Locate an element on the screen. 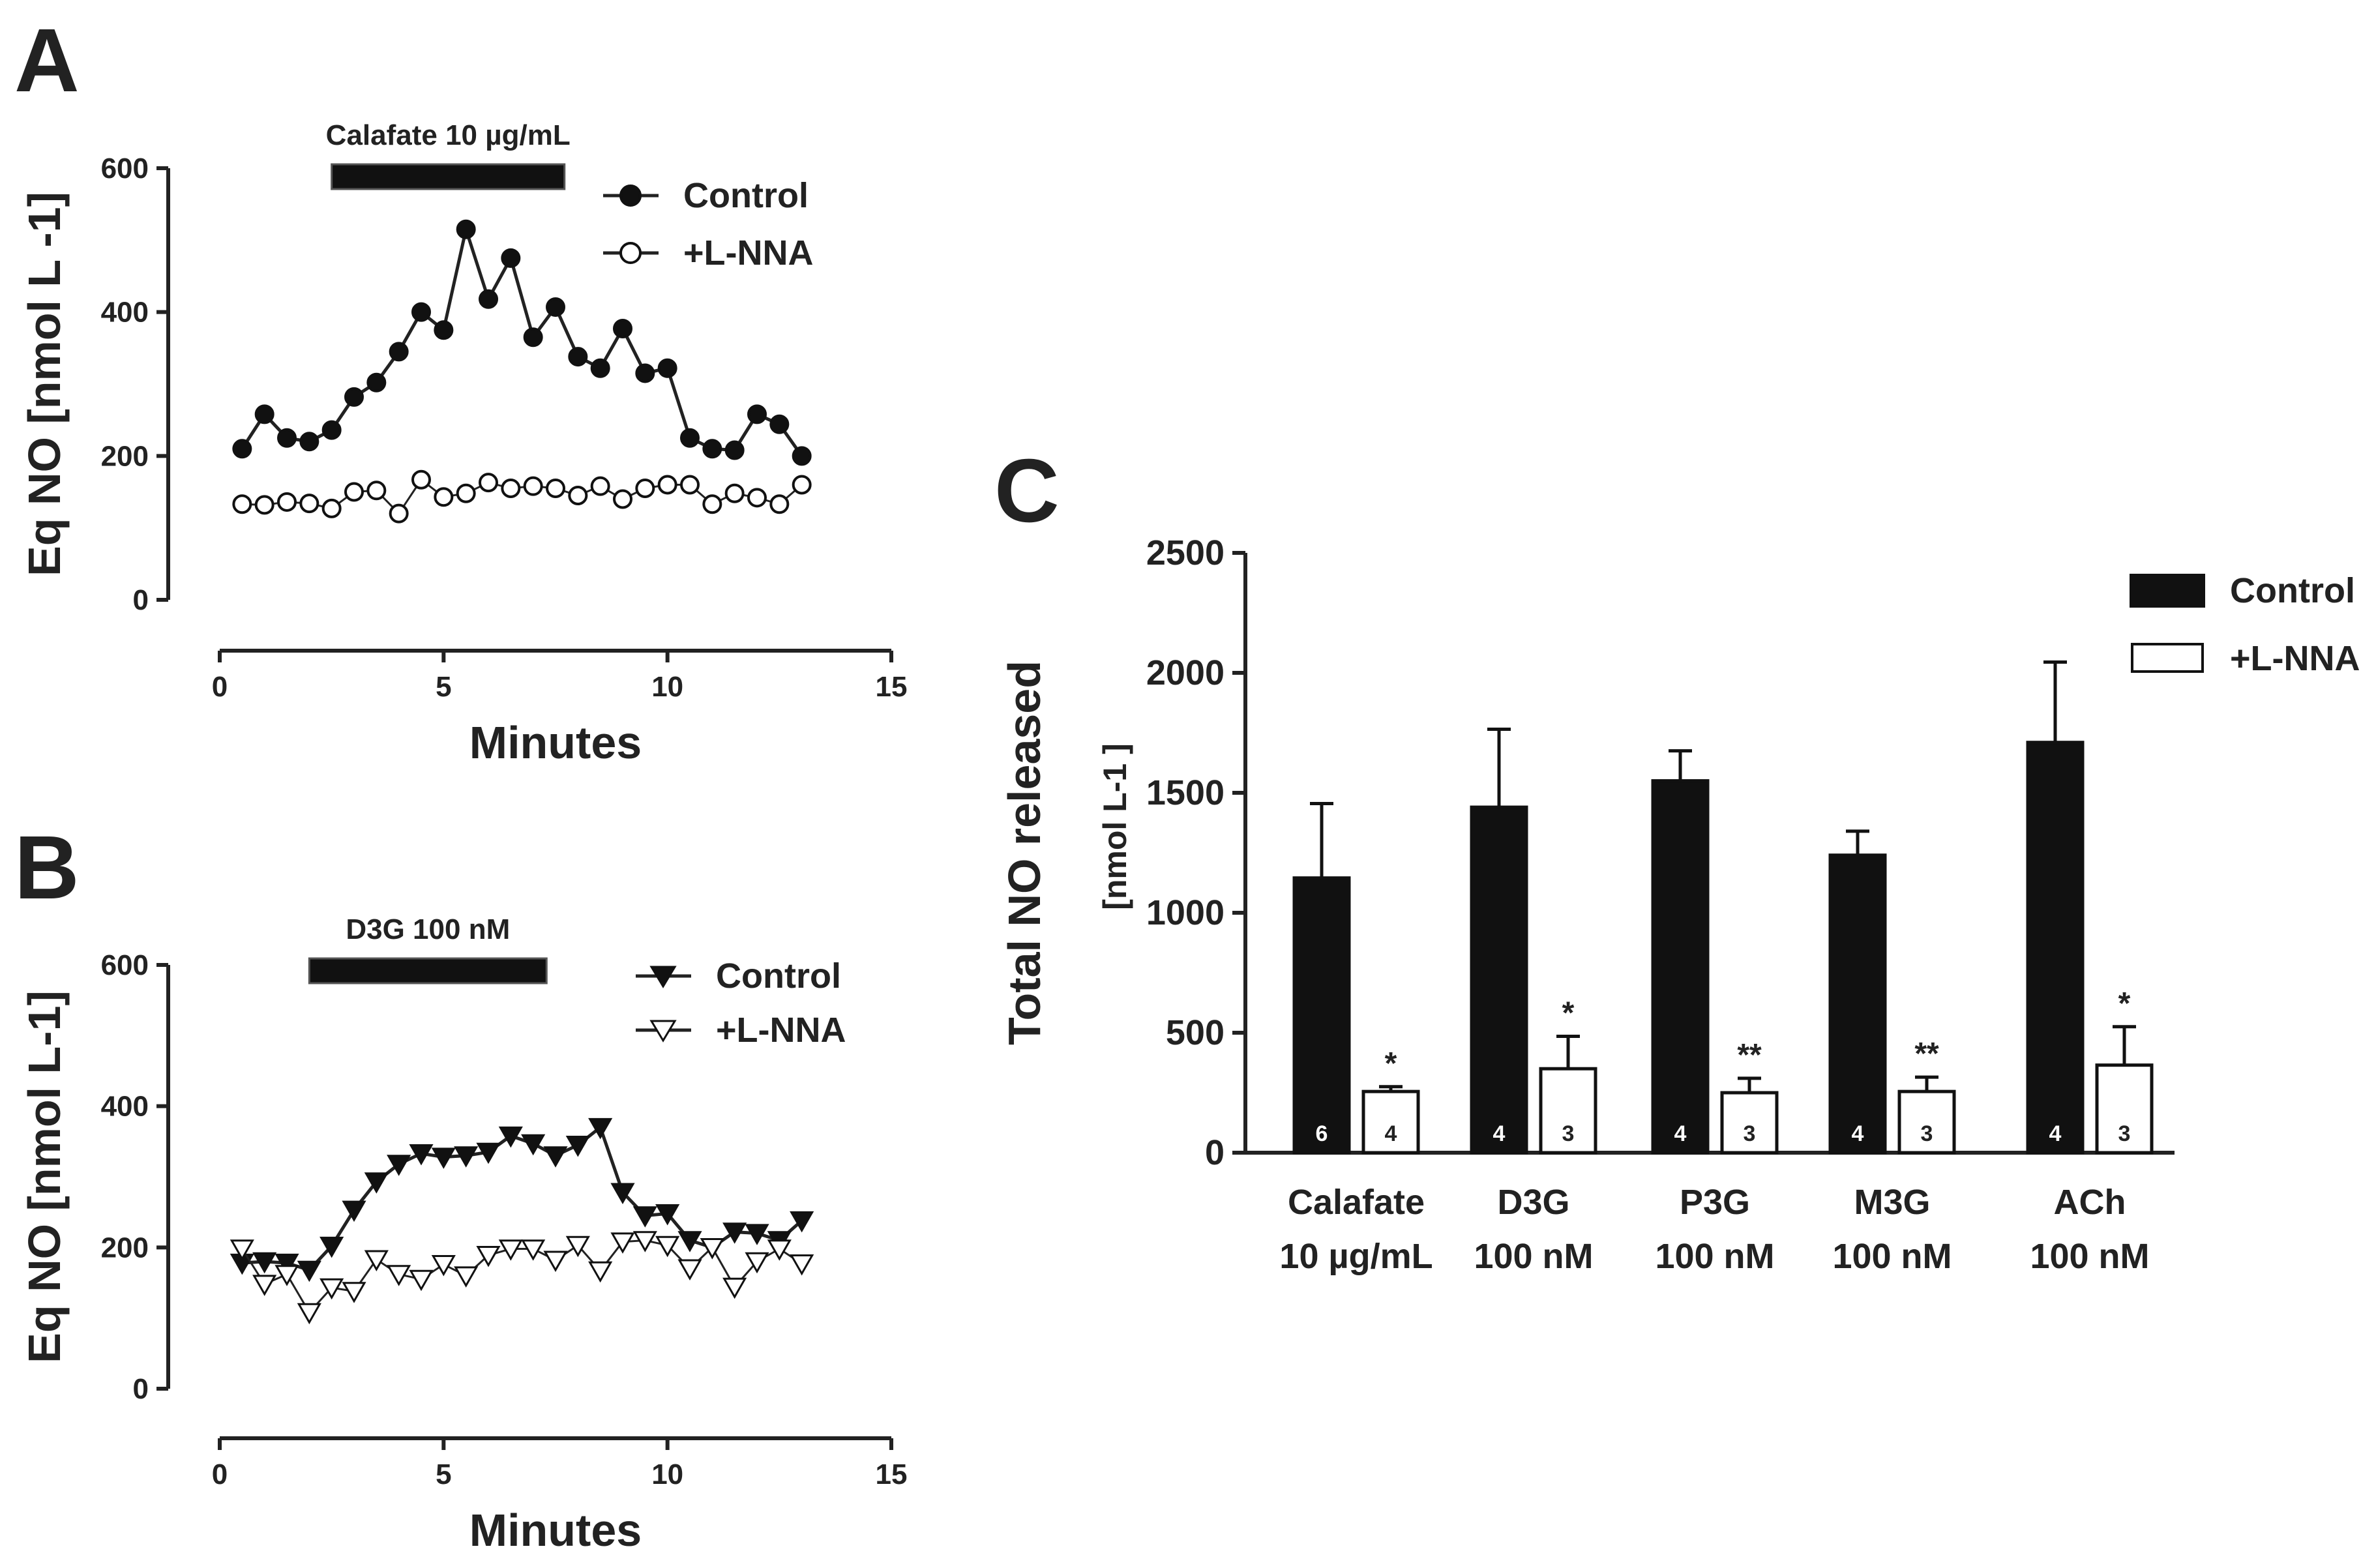 The width and height of the screenshot is (2376, 1568). panel-b-stimulus-label: D3G 100 nM is located at coordinates (428, 929).